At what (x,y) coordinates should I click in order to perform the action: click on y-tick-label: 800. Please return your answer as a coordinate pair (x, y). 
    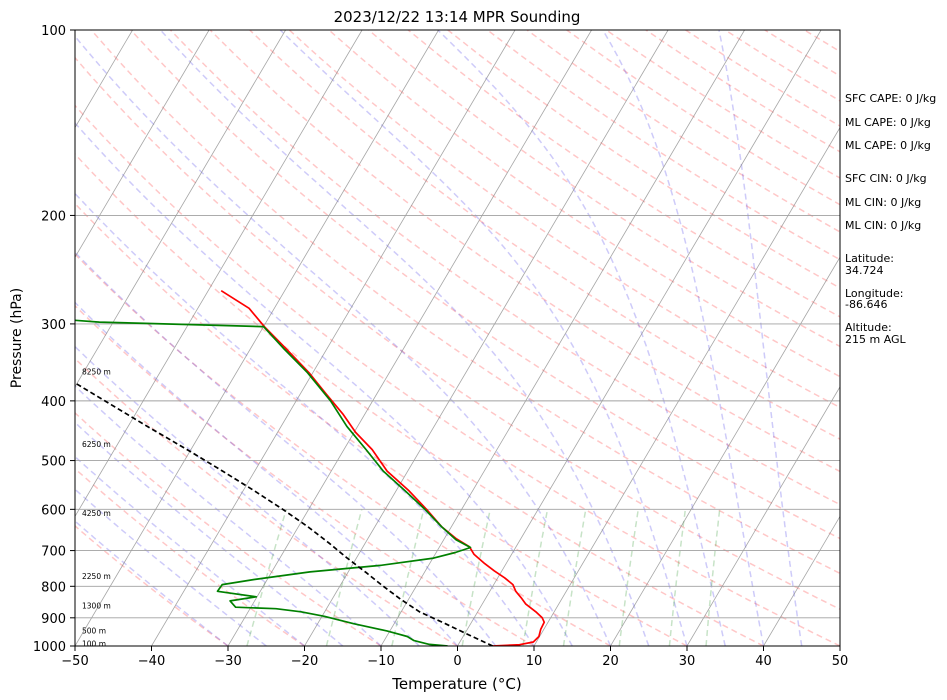
    Looking at the image, I should click on (53, 587).